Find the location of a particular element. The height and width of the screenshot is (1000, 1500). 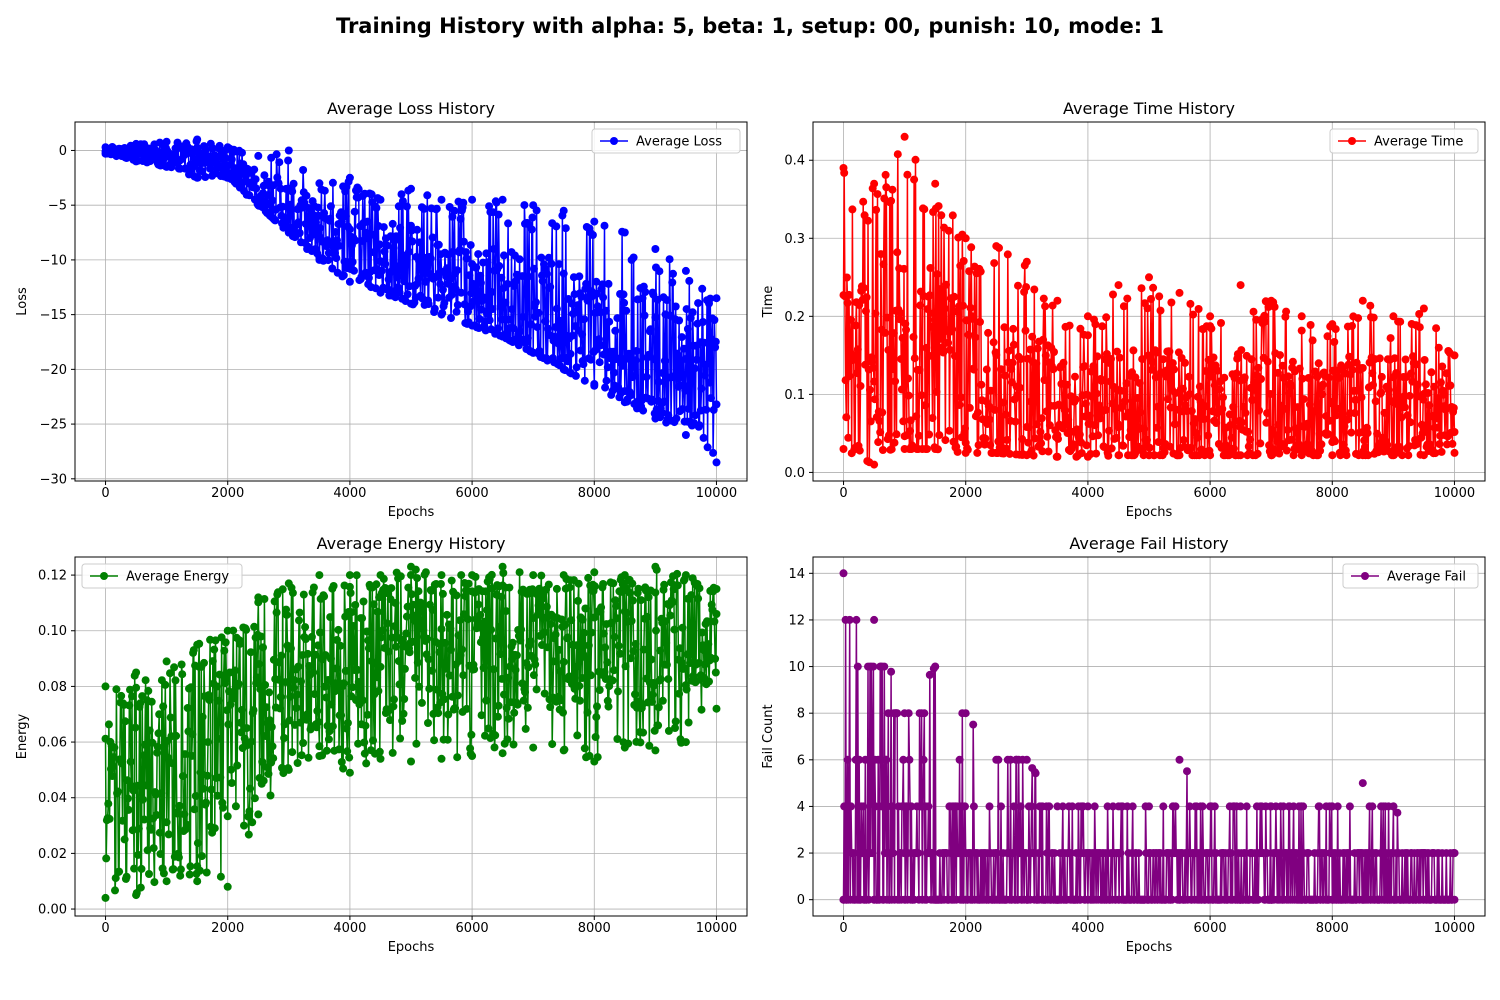

y-tick-label: 0.10 is located at coordinates (52, 631).